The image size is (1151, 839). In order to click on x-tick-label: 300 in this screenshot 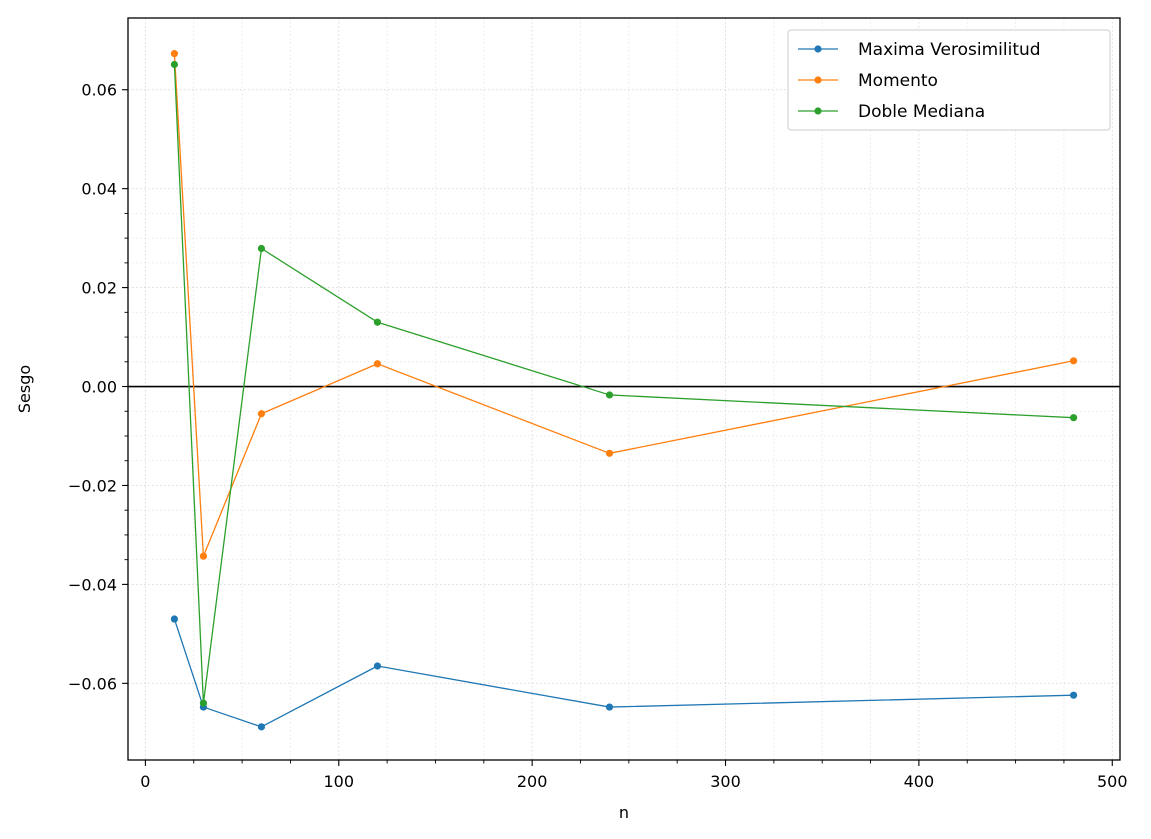, I will do `click(725, 781)`.